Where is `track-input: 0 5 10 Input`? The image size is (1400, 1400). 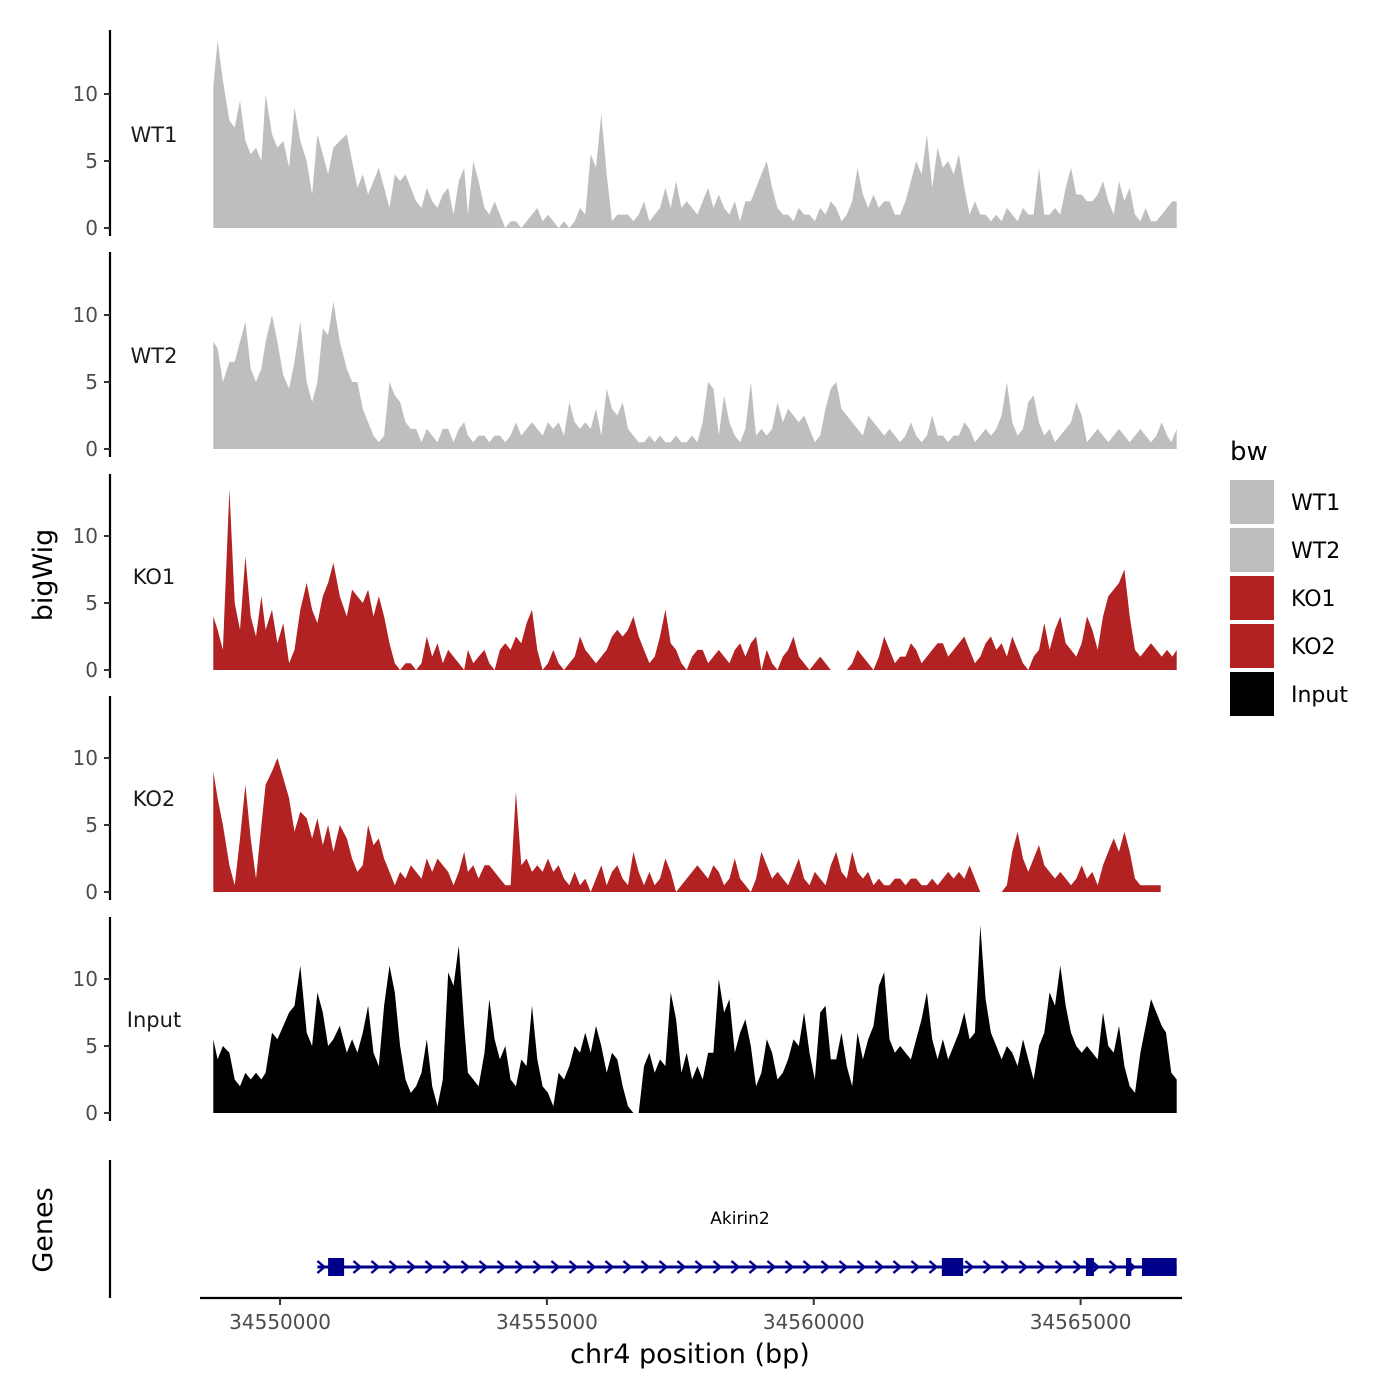
track-input: 0 5 10 Input is located at coordinates (625, 1021).